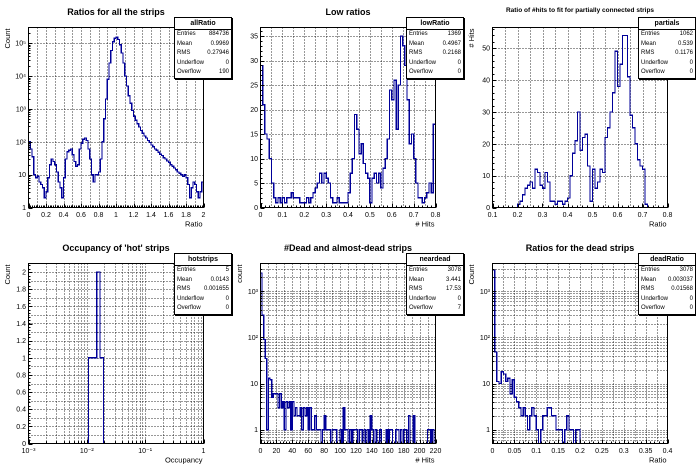 The height and width of the screenshot is (472, 696). What do you see at coordinates (116, 12) in the screenshot?
I see `plot-title: Ratios for all the strips` at bounding box center [116, 12].